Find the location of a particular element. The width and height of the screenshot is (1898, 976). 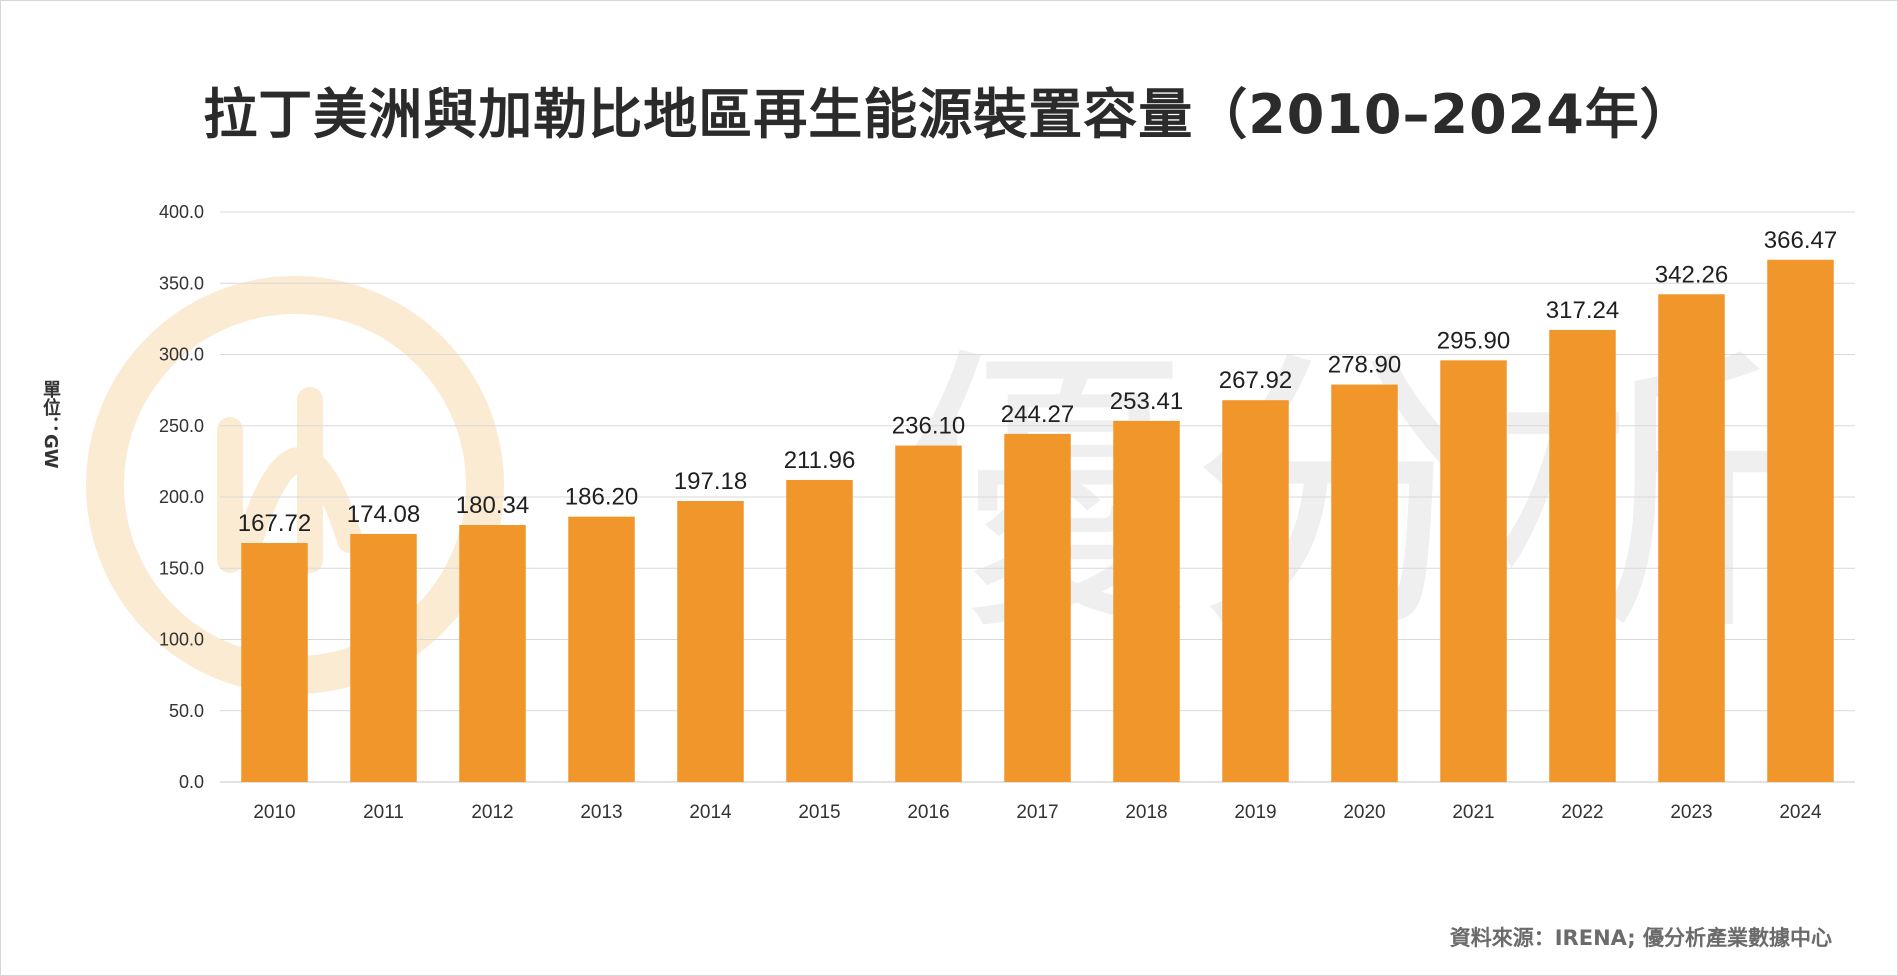

x-tick-label-2016: 2016 is located at coordinates (928, 812).